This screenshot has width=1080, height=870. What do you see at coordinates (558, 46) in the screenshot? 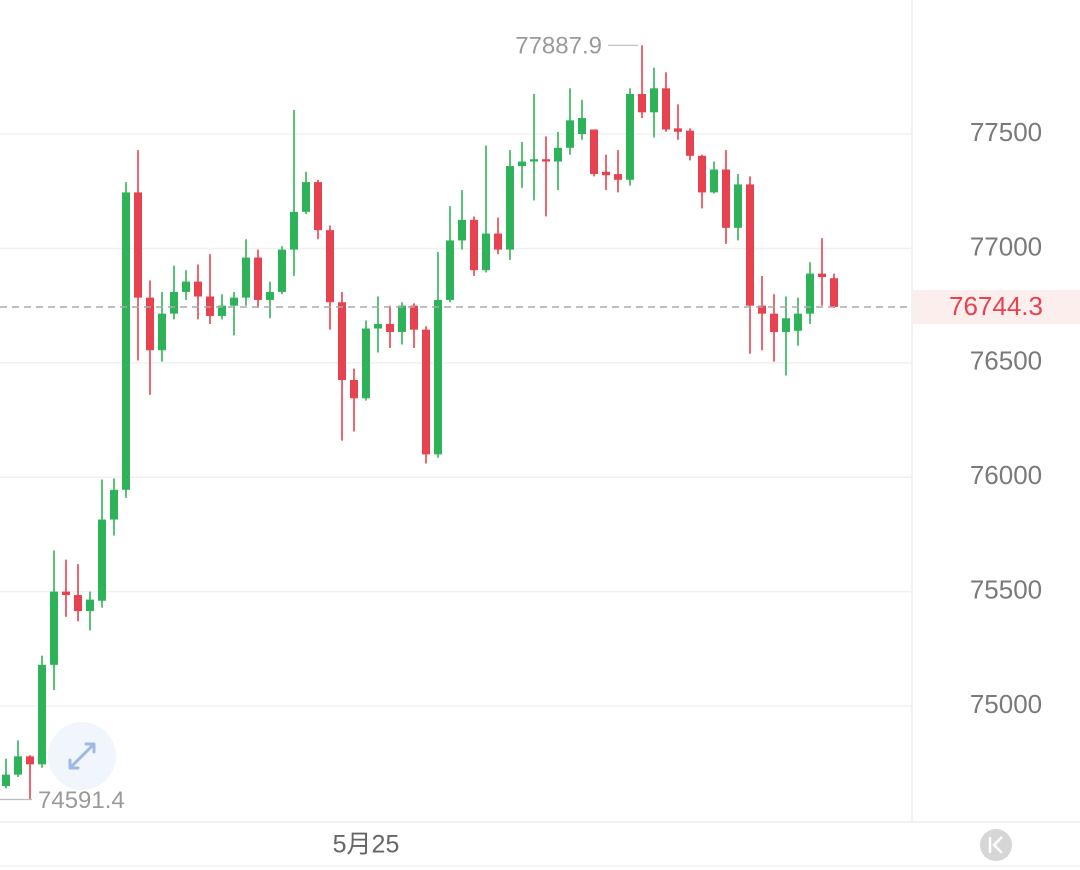
I see `max-label: 77887.9` at bounding box center [558, 46].